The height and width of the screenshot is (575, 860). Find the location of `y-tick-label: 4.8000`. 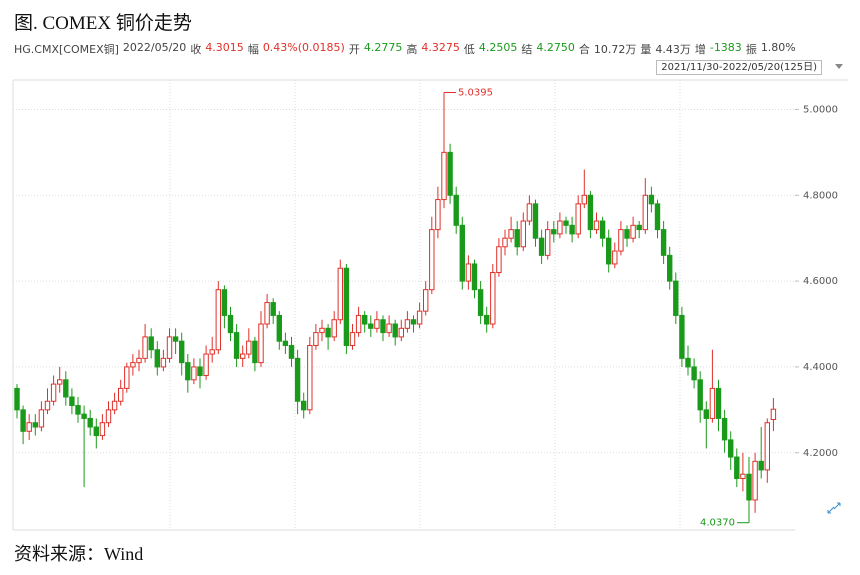

y-tick-label: 4.8000 is located at coordinates (820, 195).